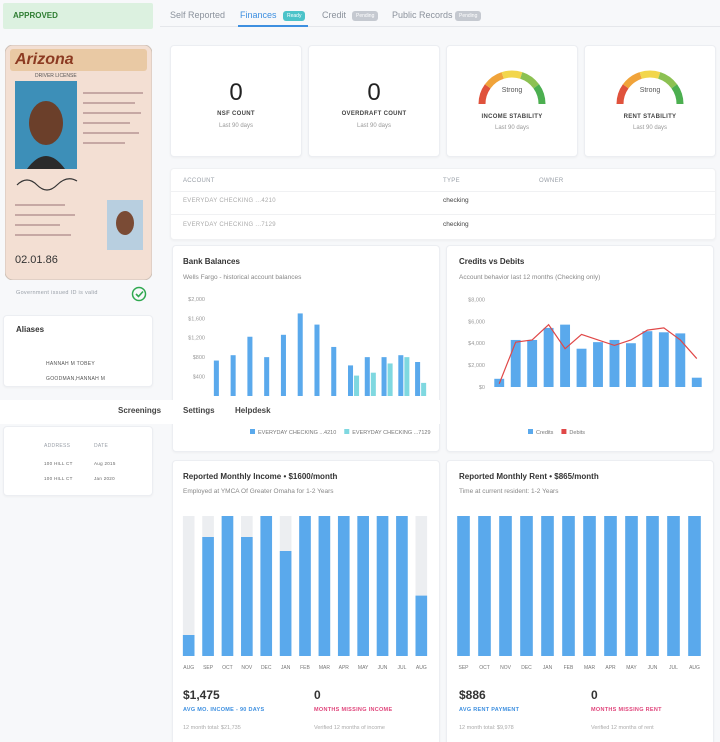 This screenshot has height=742, width=720. I want to click on stat-card: 0 NSF COUNT Last 90 days, so click(236, 101).